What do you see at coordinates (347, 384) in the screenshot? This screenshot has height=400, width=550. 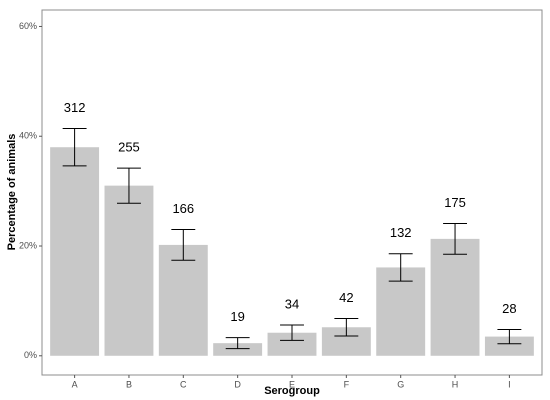 I see `x-tick-label: F` at bounding box center [347, 384].